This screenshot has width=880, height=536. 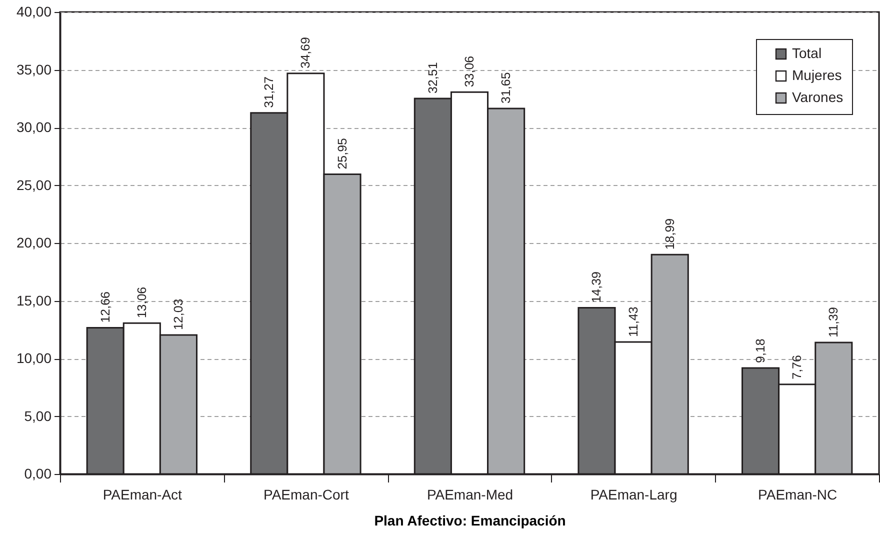 What do you see at coordinates (798, 494) in the screenshot?
I see `x-tick-label: PAEman-NC` at bounding box center [798, 494].